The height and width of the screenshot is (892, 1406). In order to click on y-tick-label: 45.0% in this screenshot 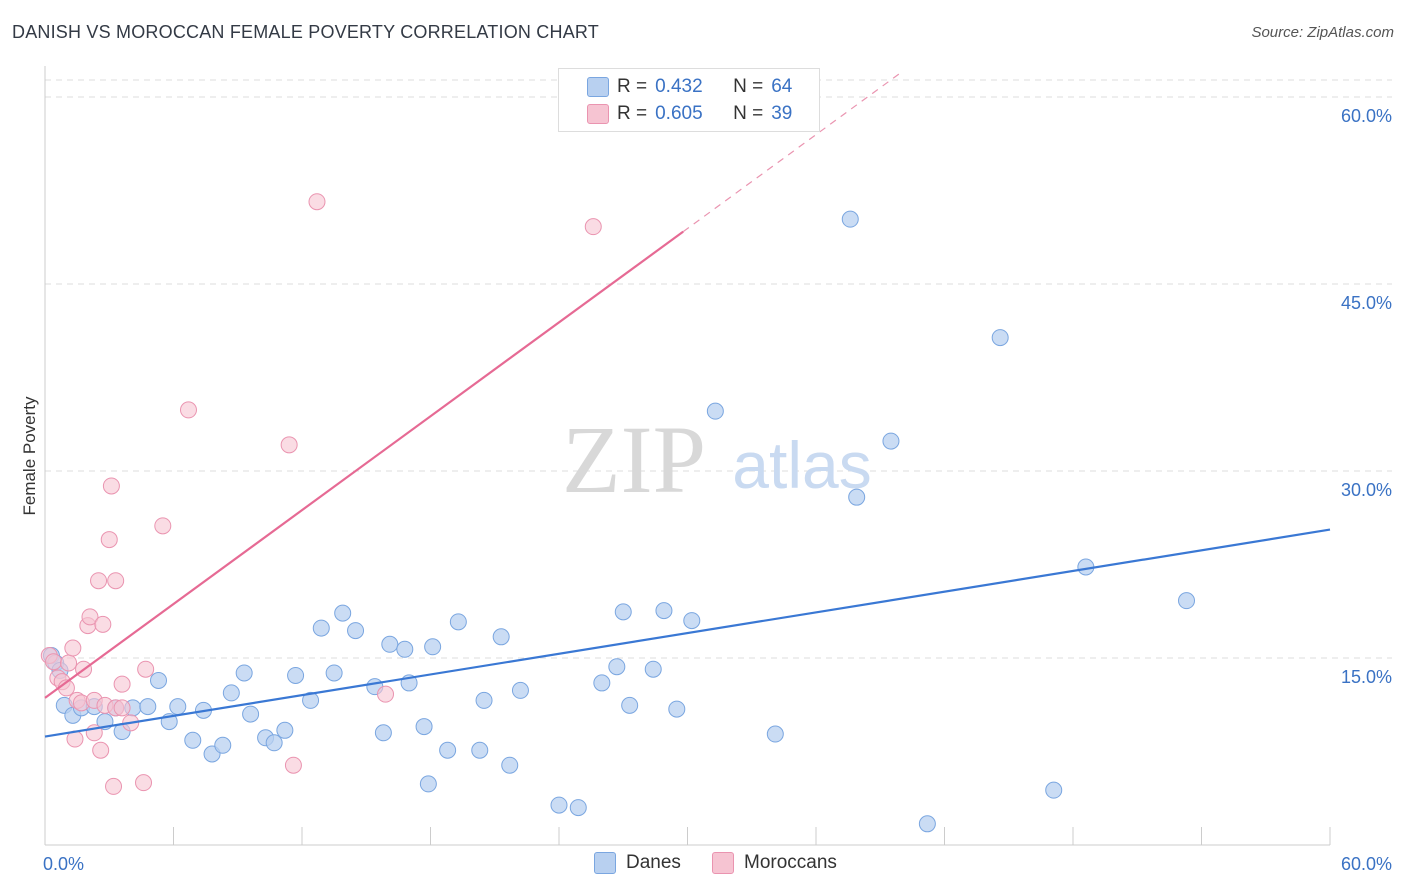, I will do `click(1366, 303)`.